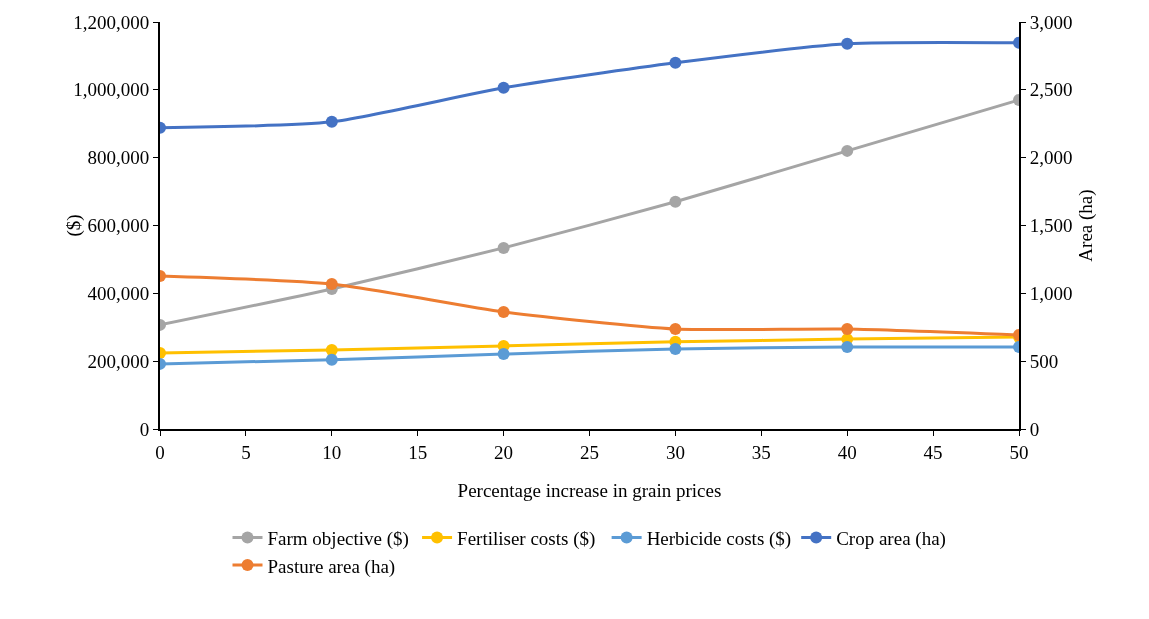  Describe the element at coordinates (1019, 452) in the screenshot. I see `x-tick-label: 50` at that location.